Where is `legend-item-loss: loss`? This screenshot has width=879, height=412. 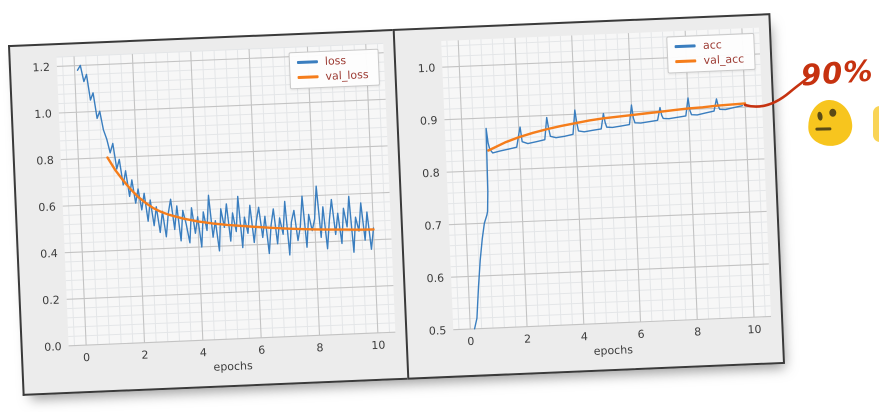
legend-item-loss: loss is located at coordinates (332, 61).